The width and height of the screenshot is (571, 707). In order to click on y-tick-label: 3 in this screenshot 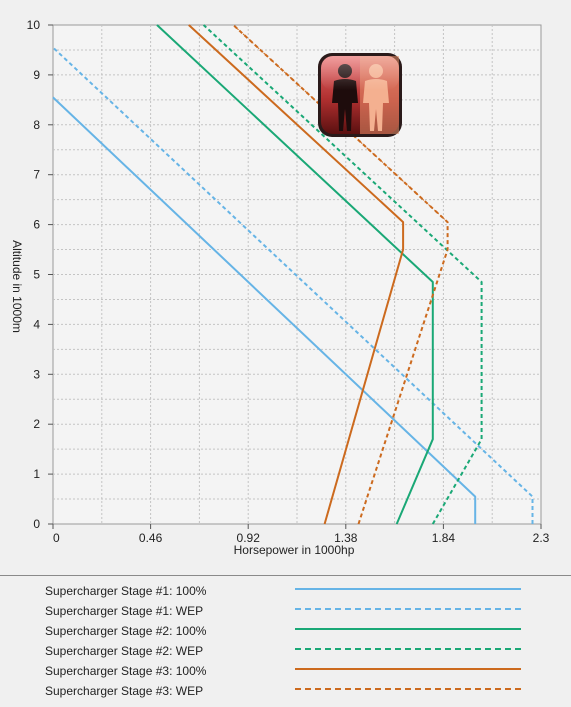, I will do `click(36, 374)`.